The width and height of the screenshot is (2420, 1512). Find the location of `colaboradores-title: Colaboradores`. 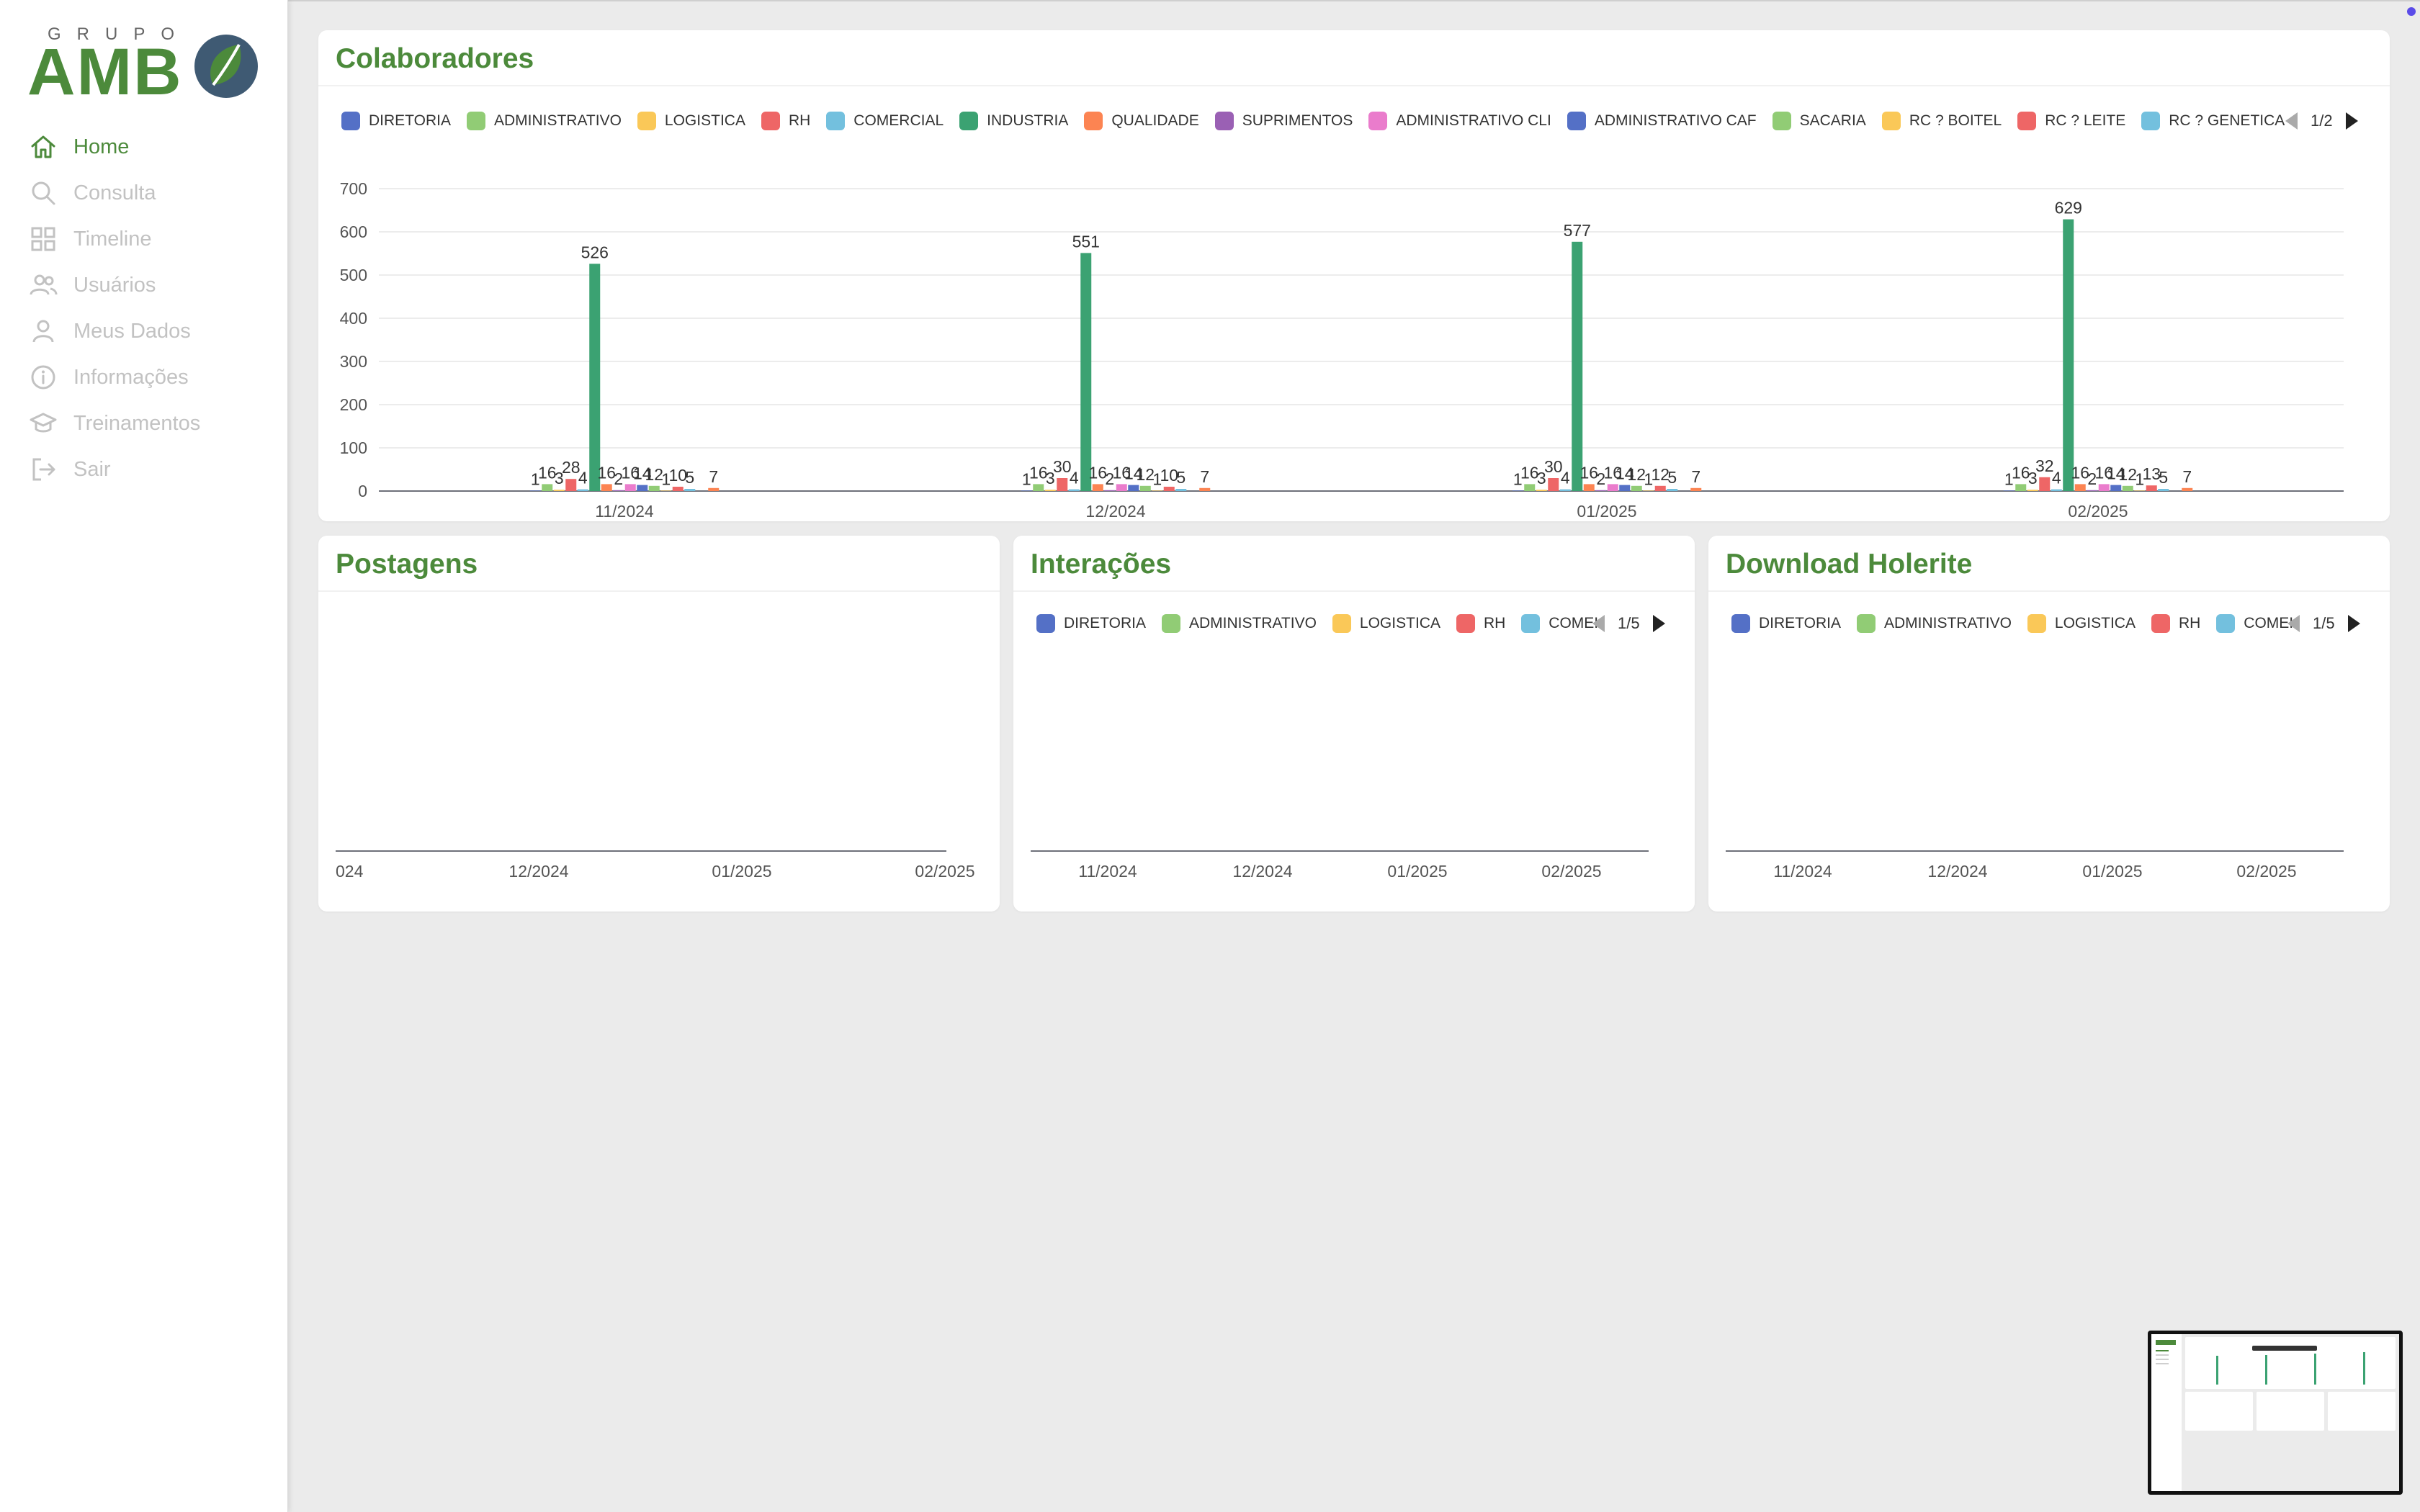

colaboradores-title: Colaboradores is located at coordinates (435, 58).